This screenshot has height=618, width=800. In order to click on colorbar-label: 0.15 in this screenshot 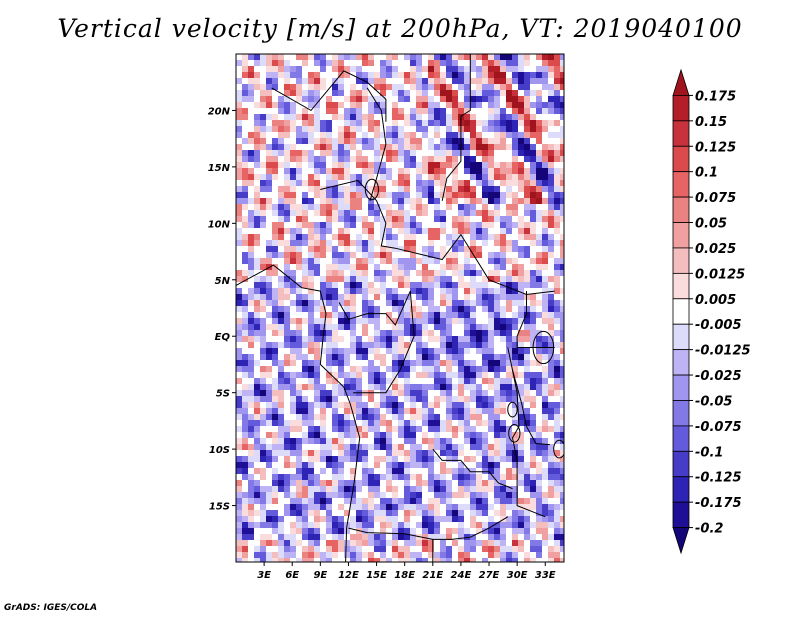, I will do `click(711, 122)`.